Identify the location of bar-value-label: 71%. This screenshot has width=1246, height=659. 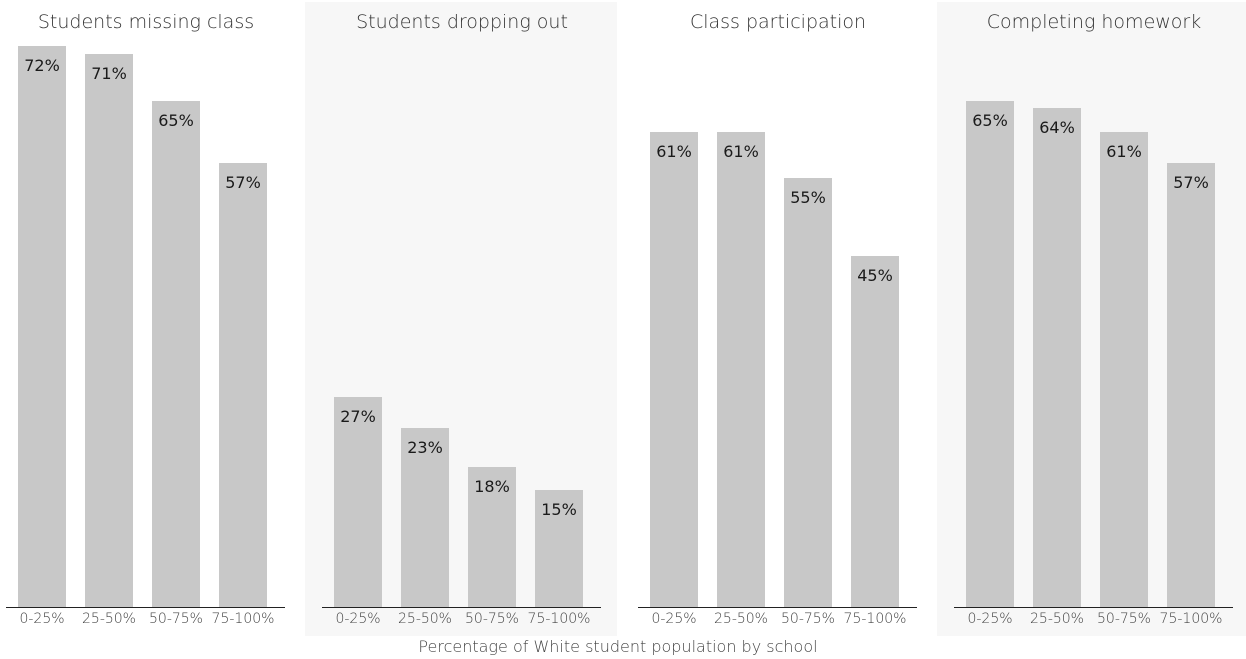
(109, 73).